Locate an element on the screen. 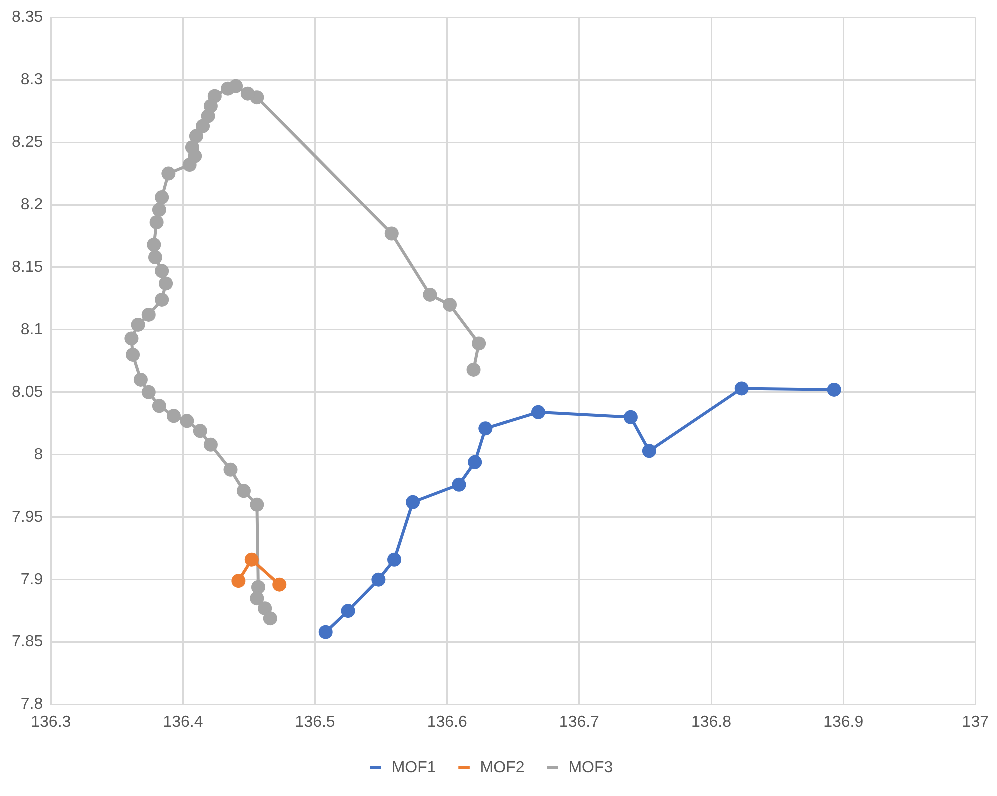 This screenshot has height=796, width=997. x-tick-label: 136.7 is located at coordinates (579, 722).